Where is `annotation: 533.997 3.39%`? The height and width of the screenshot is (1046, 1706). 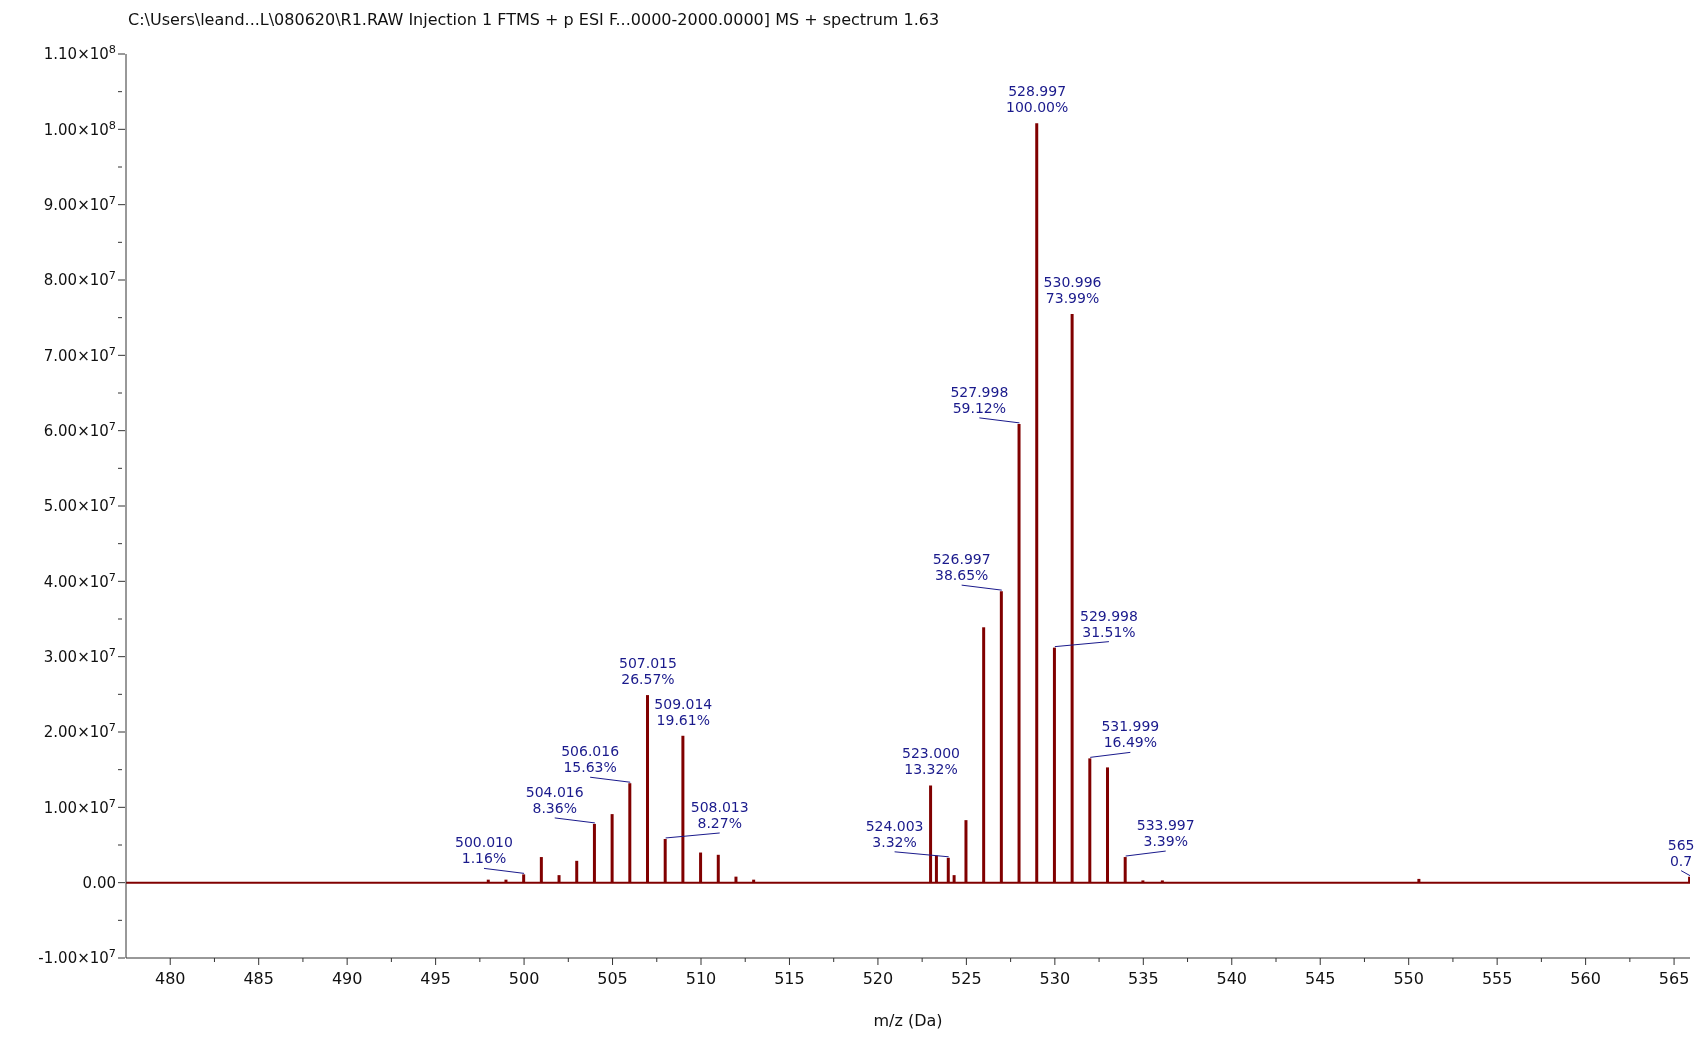
annotation: 533.997 3.39% is located at coordinates (1165, 833).